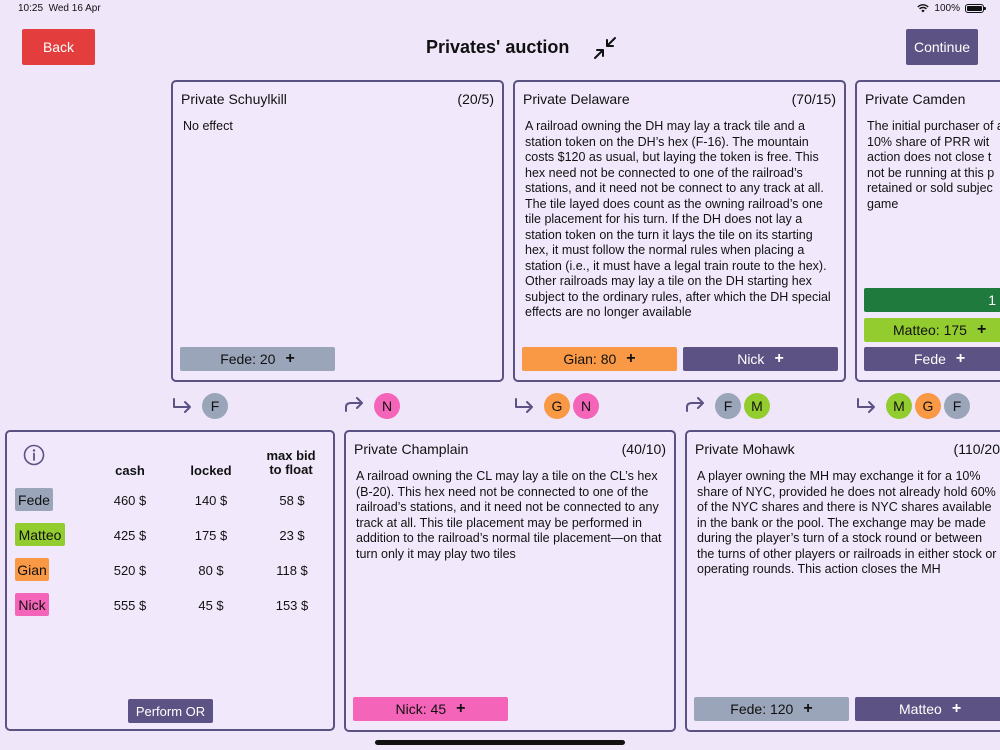  What do you see at coordinates (211, 535) in the screenshot?
I see `locked-value: 175 $` at bounding box center [211, 535].